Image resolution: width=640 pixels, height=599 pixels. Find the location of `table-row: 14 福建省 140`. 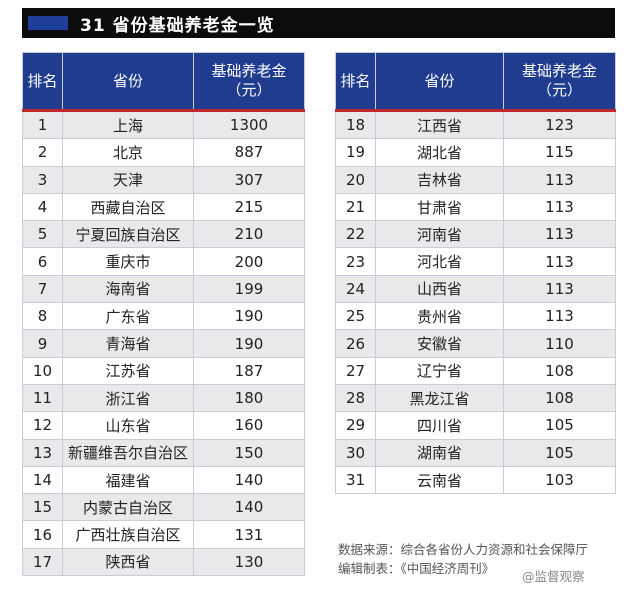

table-row: 14 福建省 140 is located at coordinates (163, 480).